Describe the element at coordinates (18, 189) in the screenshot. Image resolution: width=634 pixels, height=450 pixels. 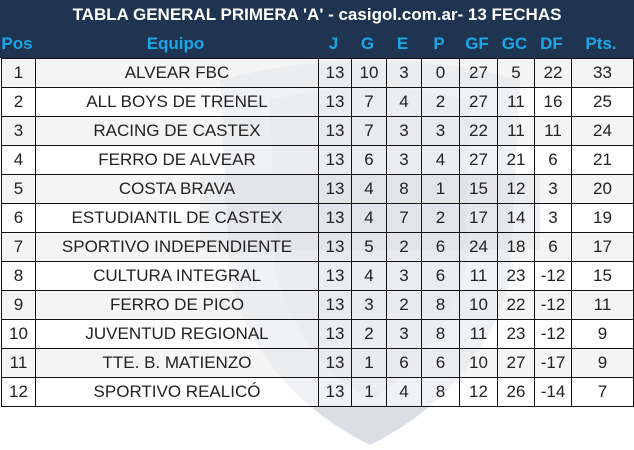
I see `cell-pos: 5` at that location.